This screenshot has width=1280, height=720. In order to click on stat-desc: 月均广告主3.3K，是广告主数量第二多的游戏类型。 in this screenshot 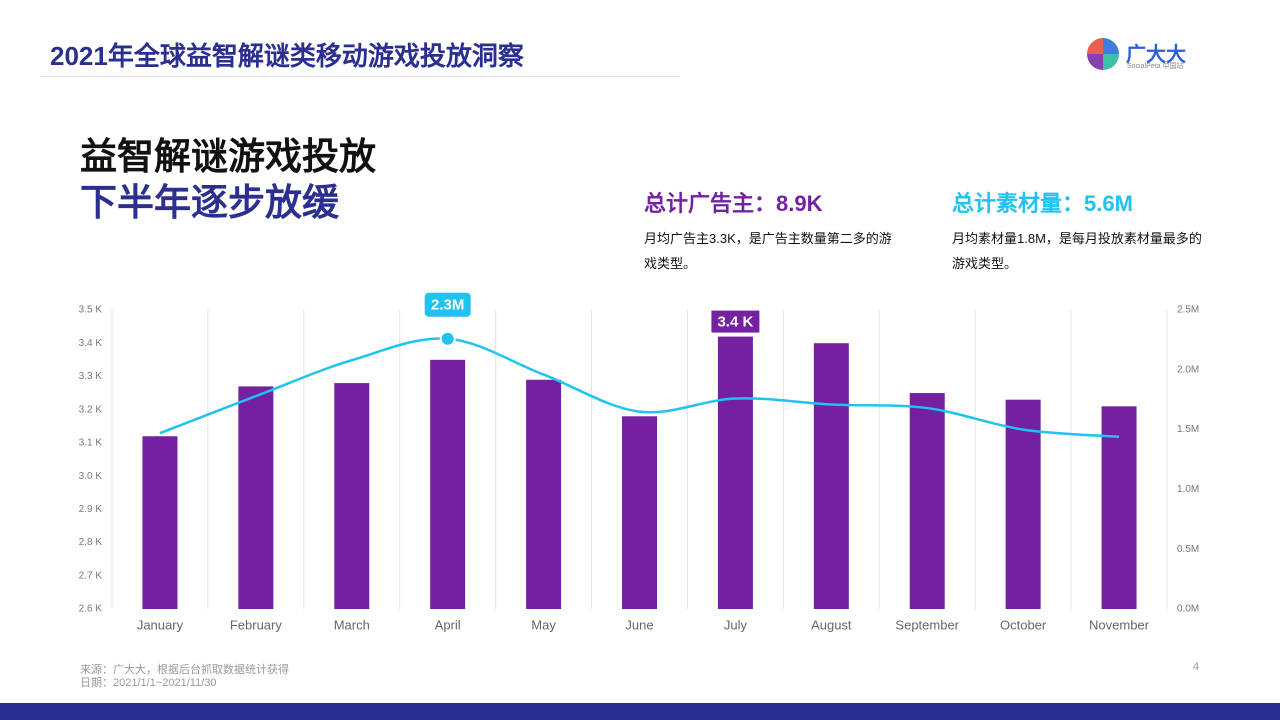, I will do `click(768, 251)`.